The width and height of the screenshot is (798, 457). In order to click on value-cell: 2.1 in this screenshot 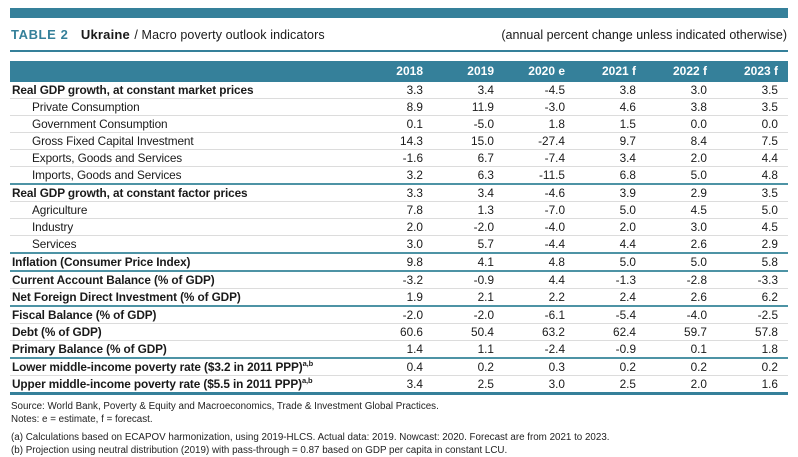, I will do `click(468, 298)`.